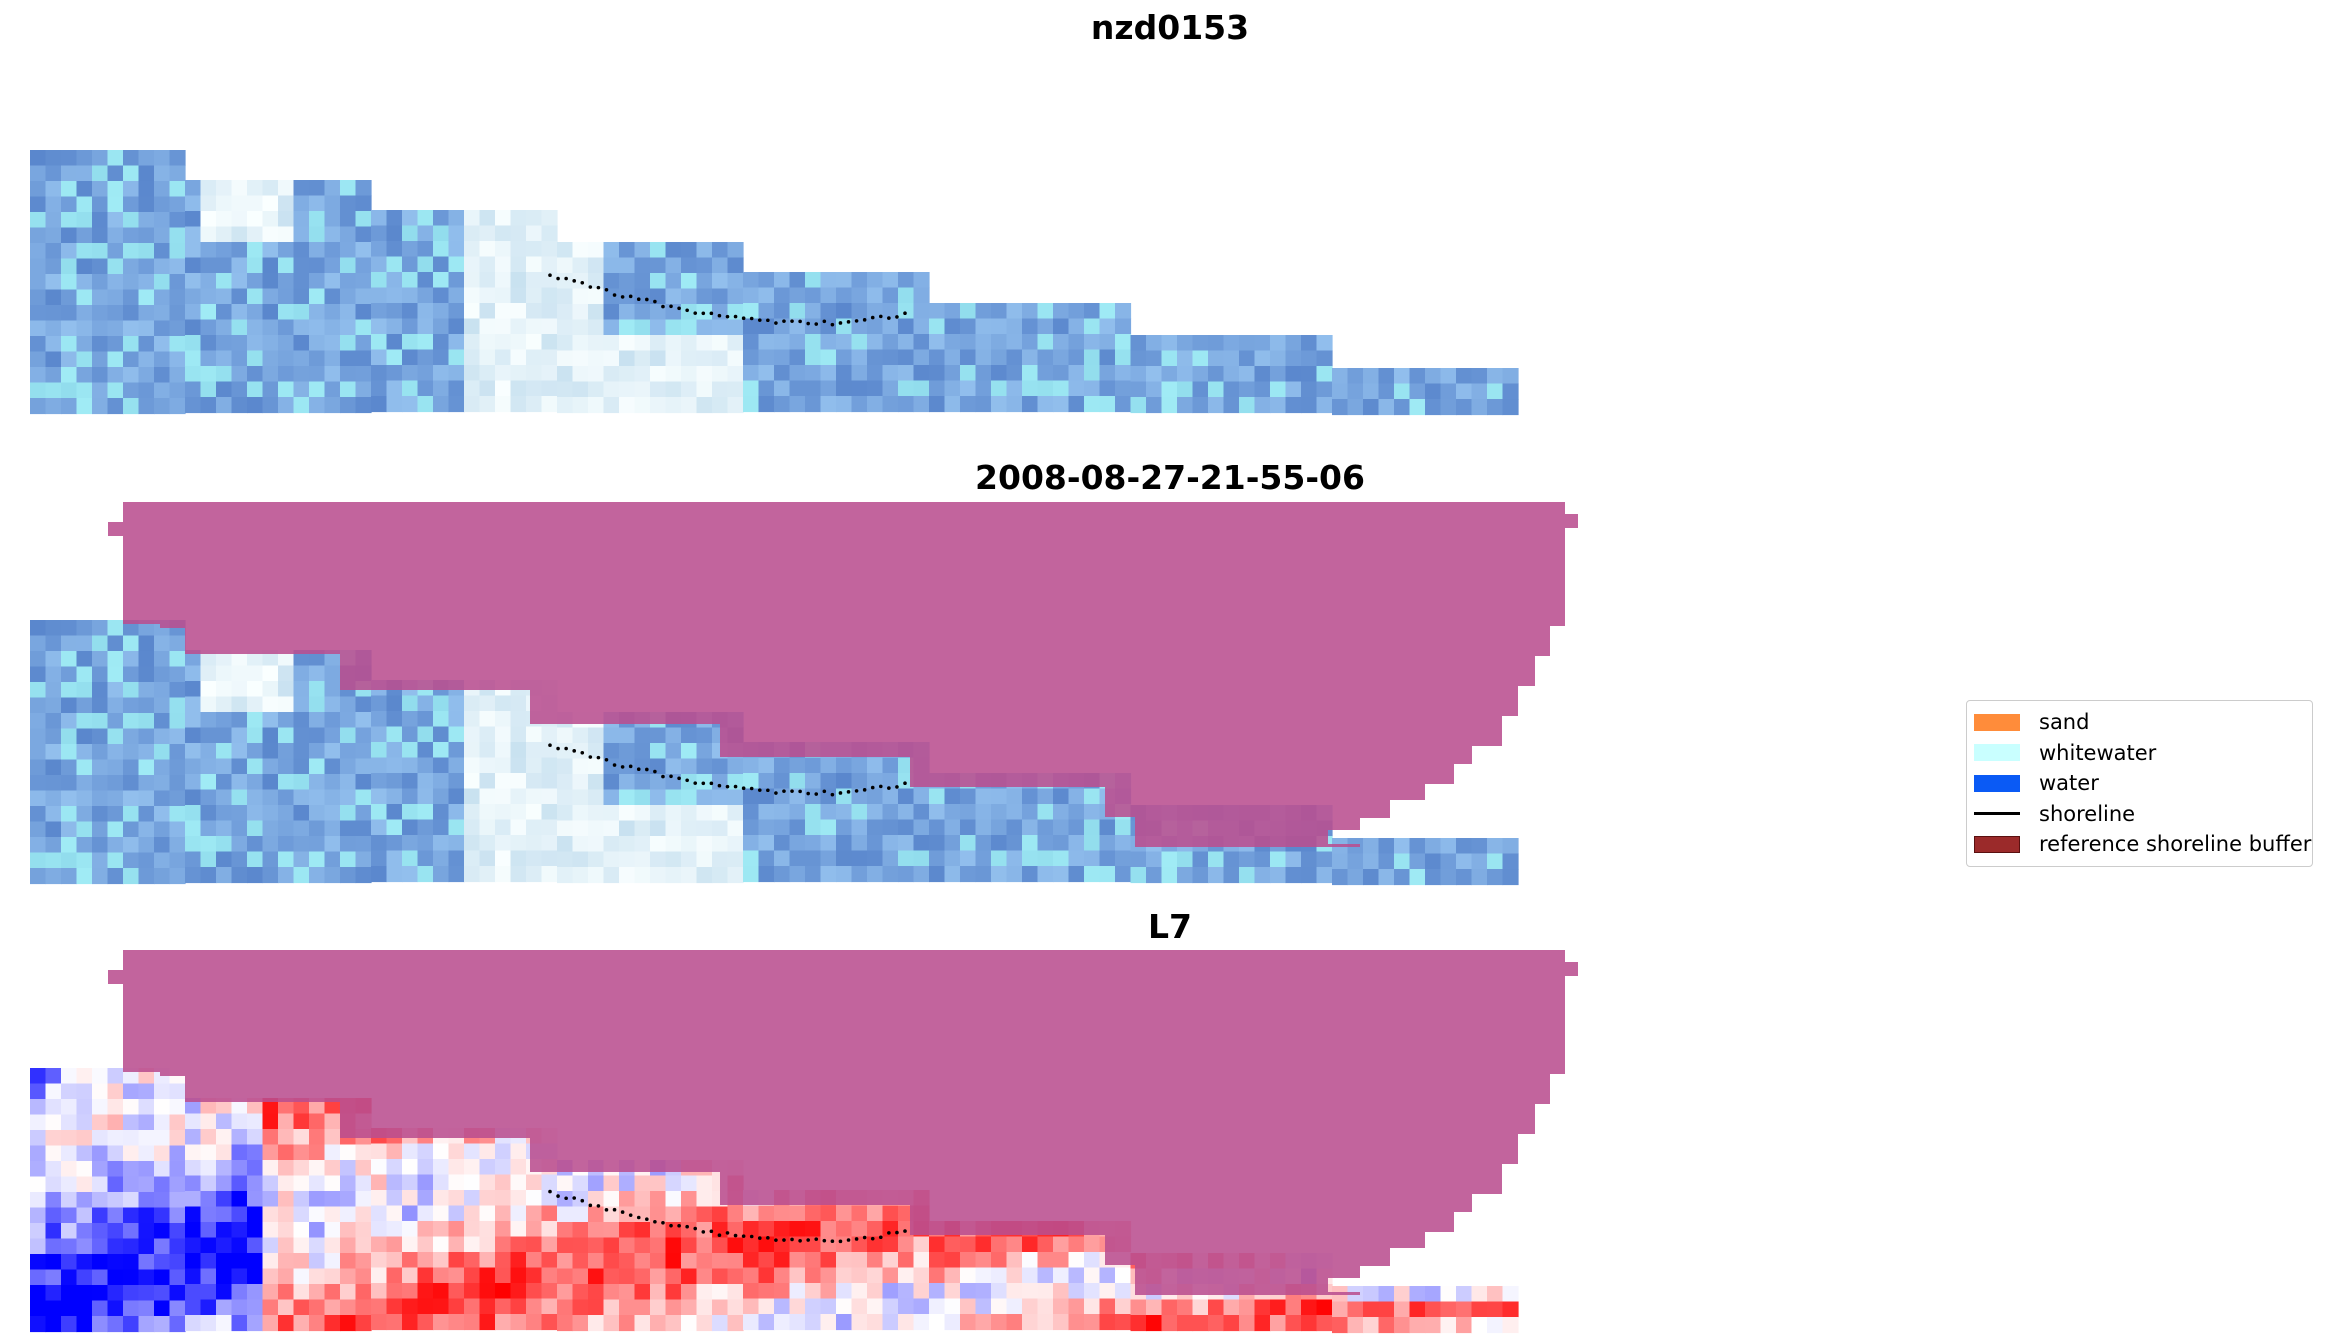 This screenshot has width=2331, height=1338. I want to click on legend-item-water: water, so click(2139, 783).